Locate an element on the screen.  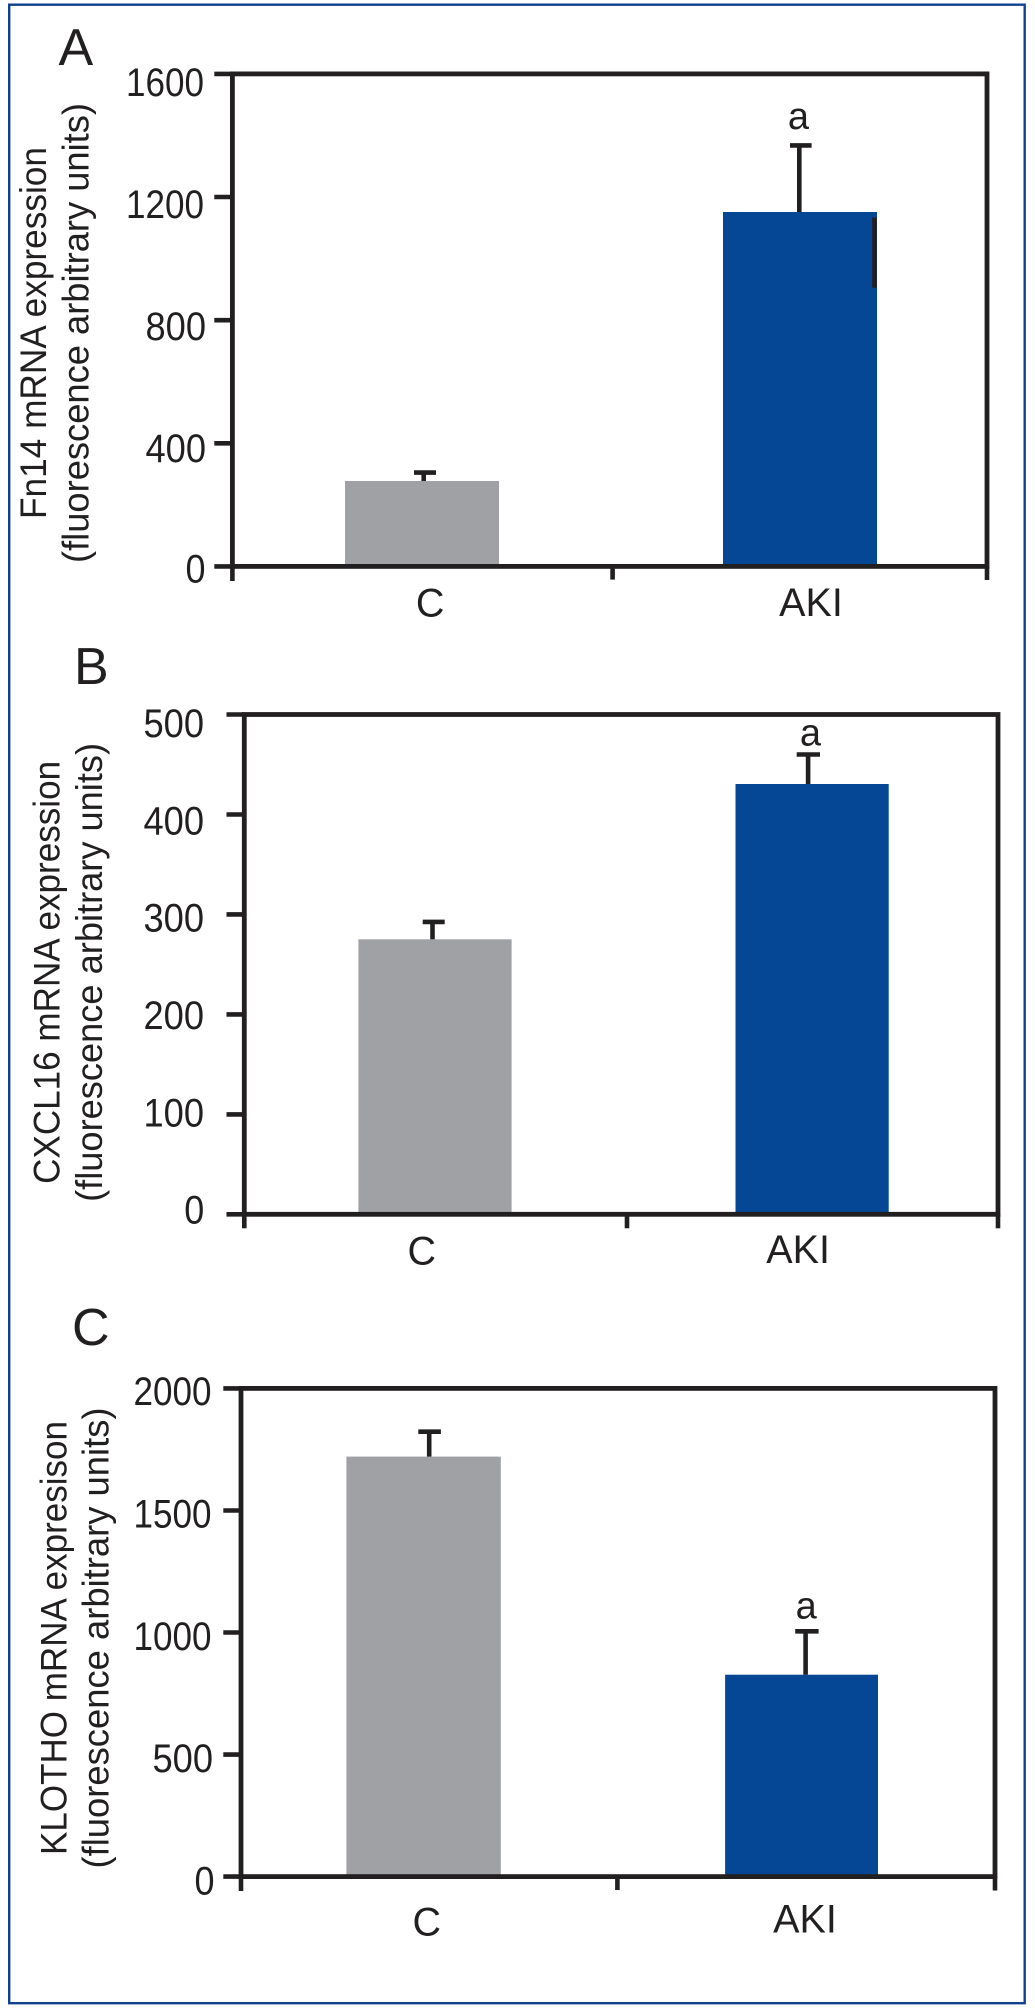
svg-text: 800 is located at coordinates (176, 327).